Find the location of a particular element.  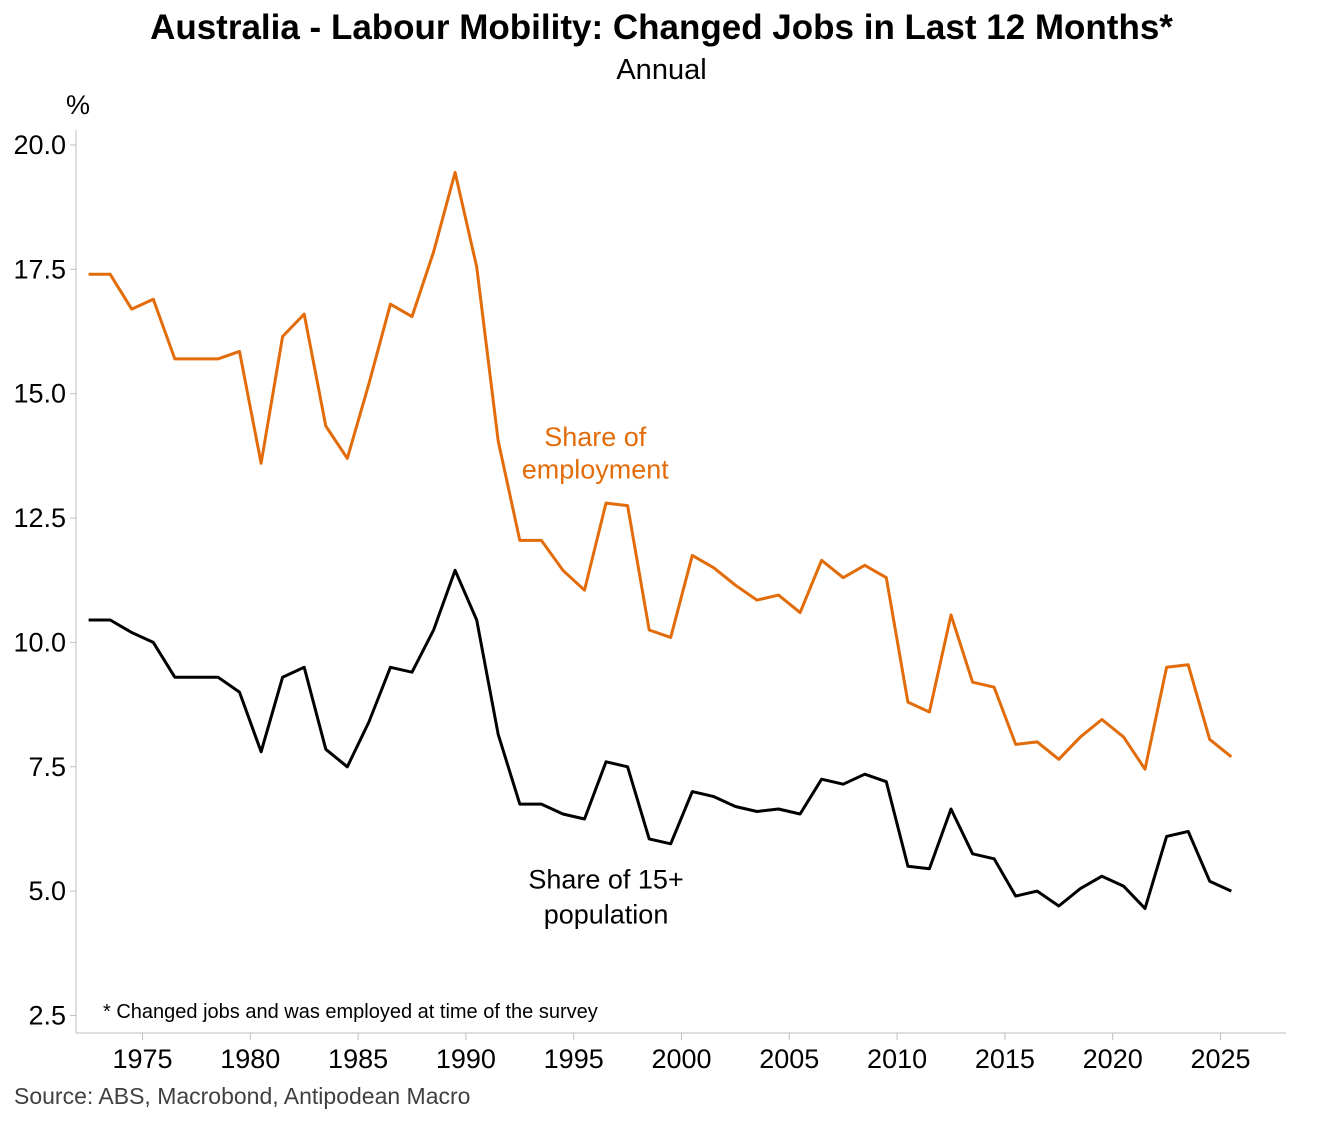

series-label-population: Share of 15+ is located at coordinates (605, 880).